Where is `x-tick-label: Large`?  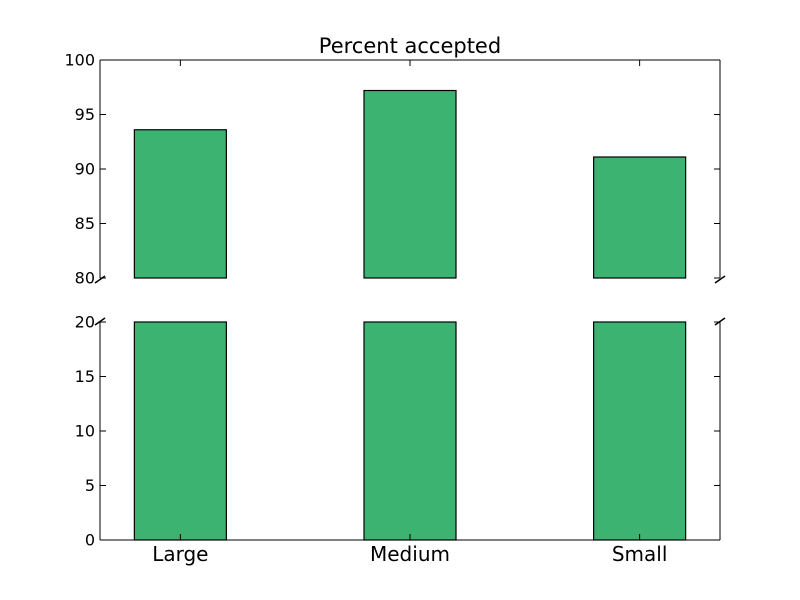
x-tick-label: Large is located at coordinates (180, 554).